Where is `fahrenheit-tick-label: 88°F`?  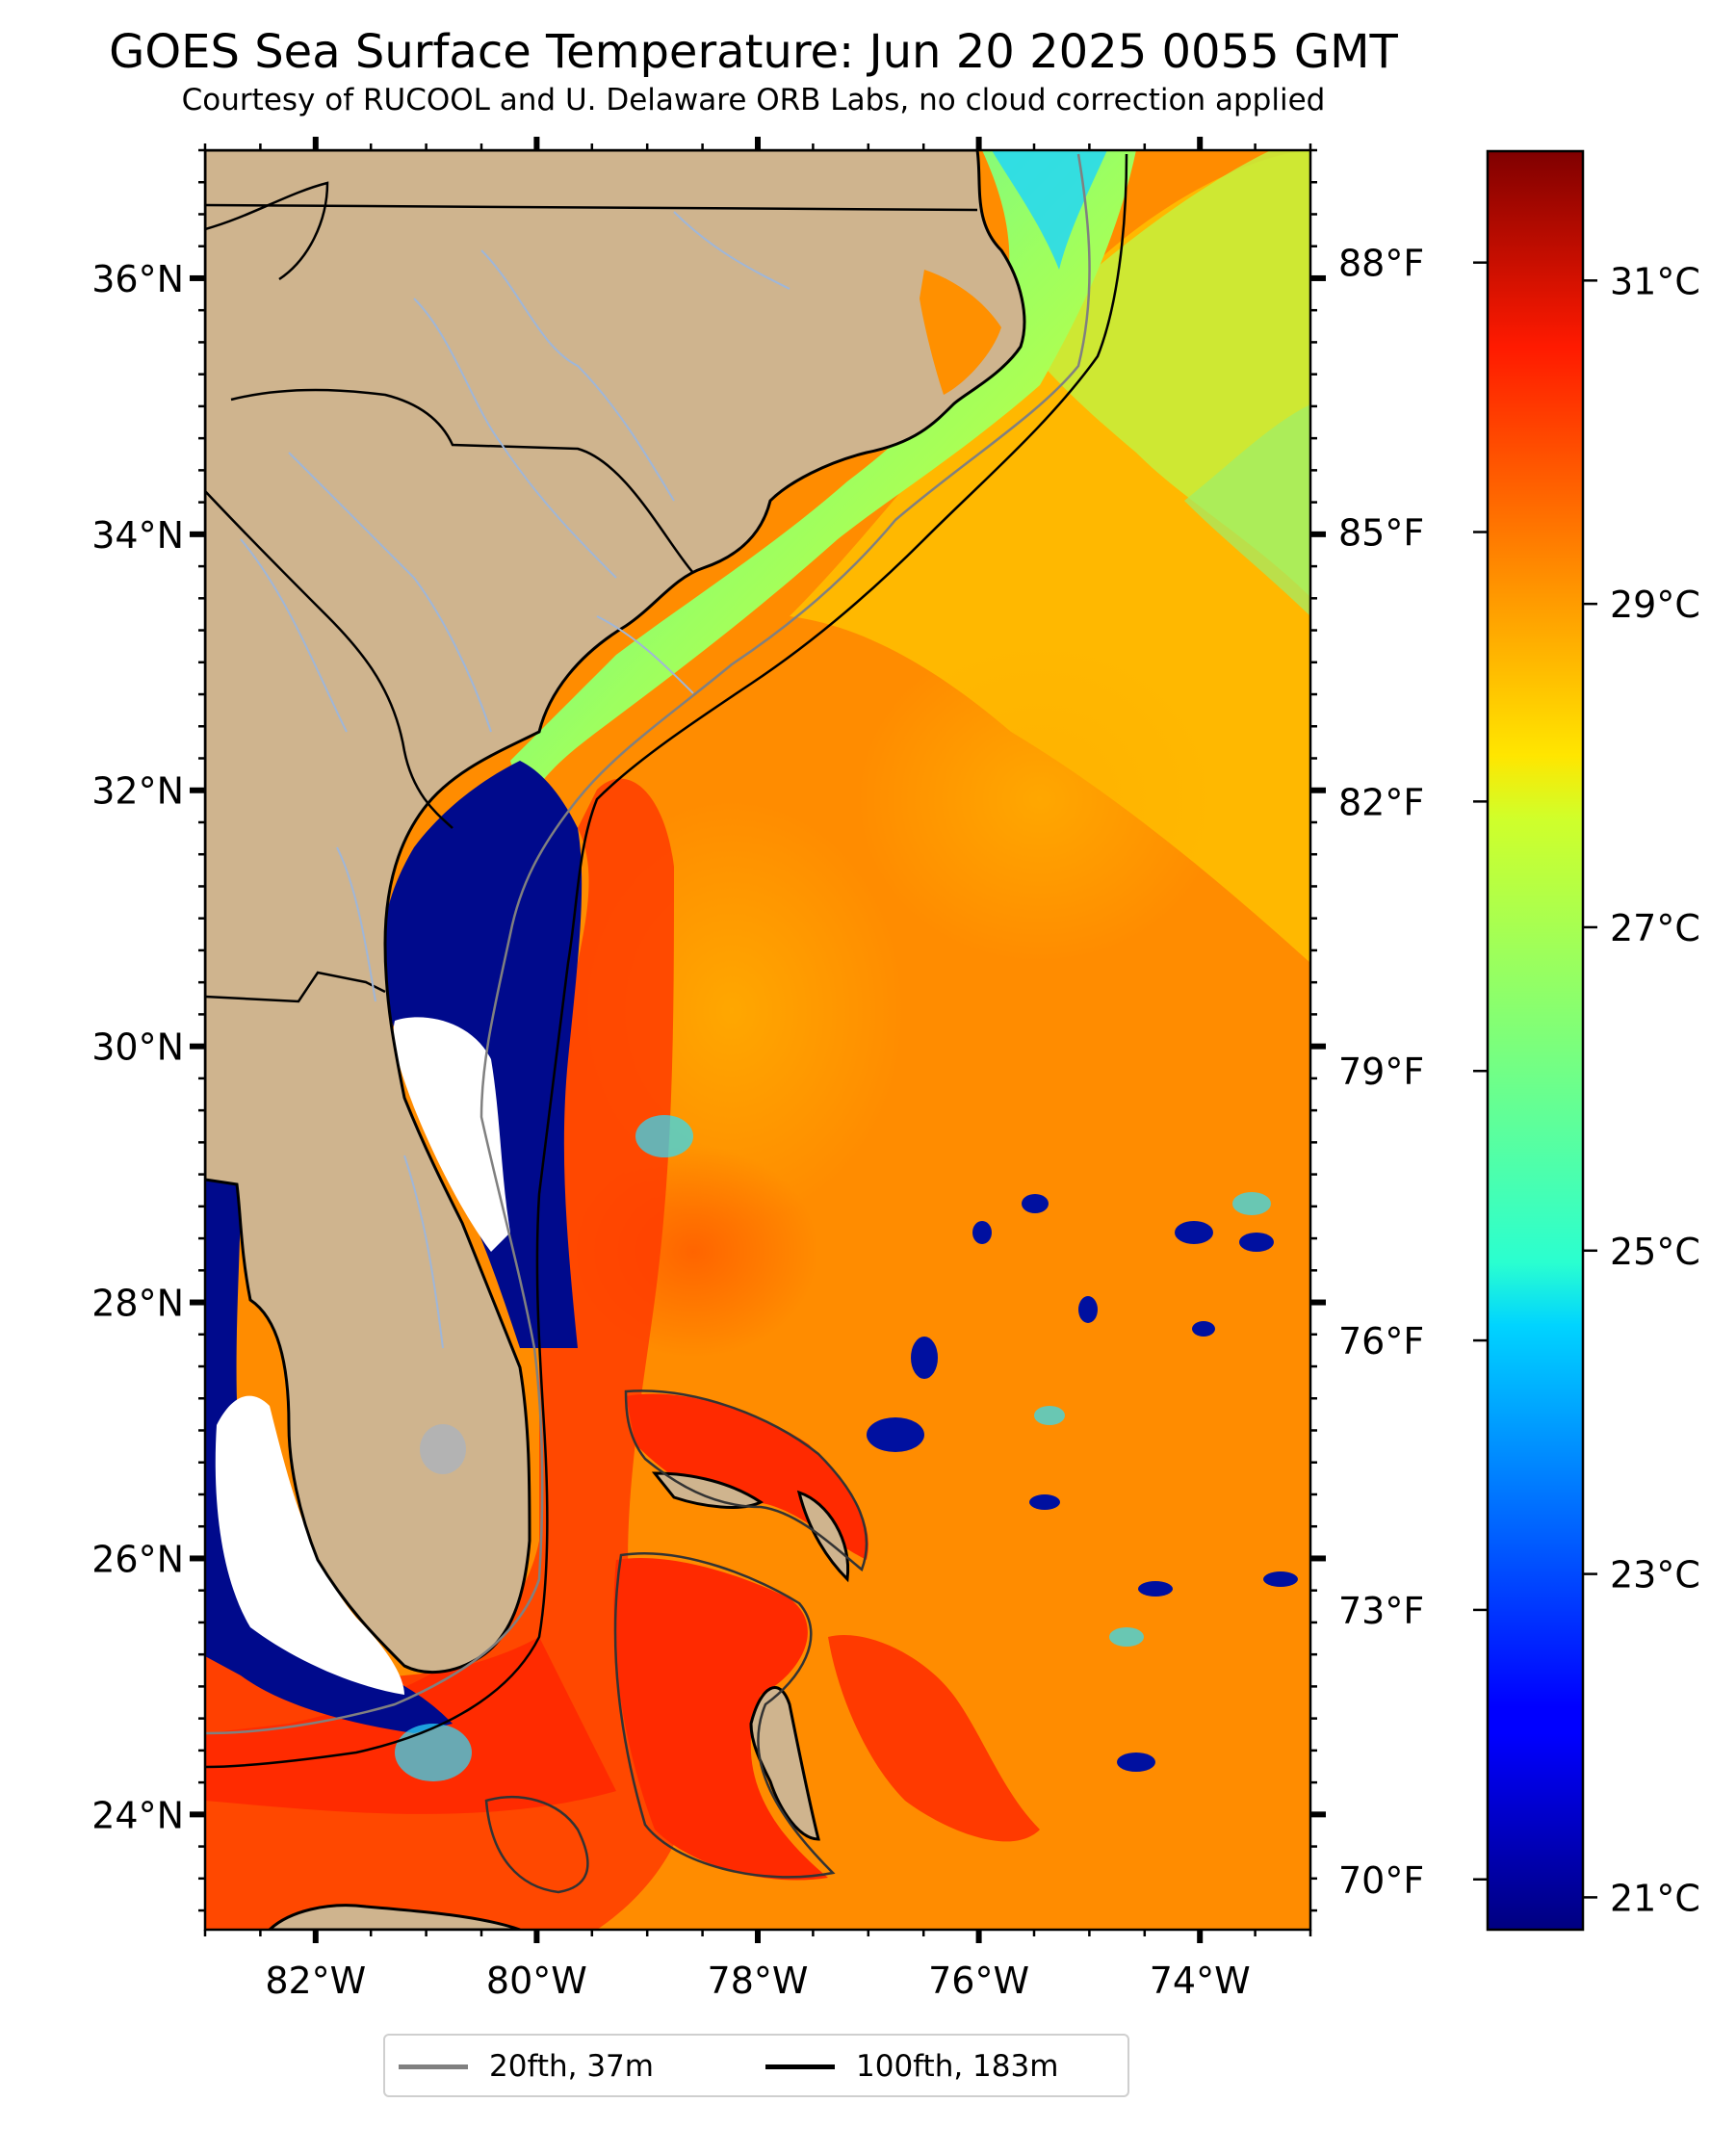
fahrenheit-tick-label: 88°F is located at coordinates (1381, 264).